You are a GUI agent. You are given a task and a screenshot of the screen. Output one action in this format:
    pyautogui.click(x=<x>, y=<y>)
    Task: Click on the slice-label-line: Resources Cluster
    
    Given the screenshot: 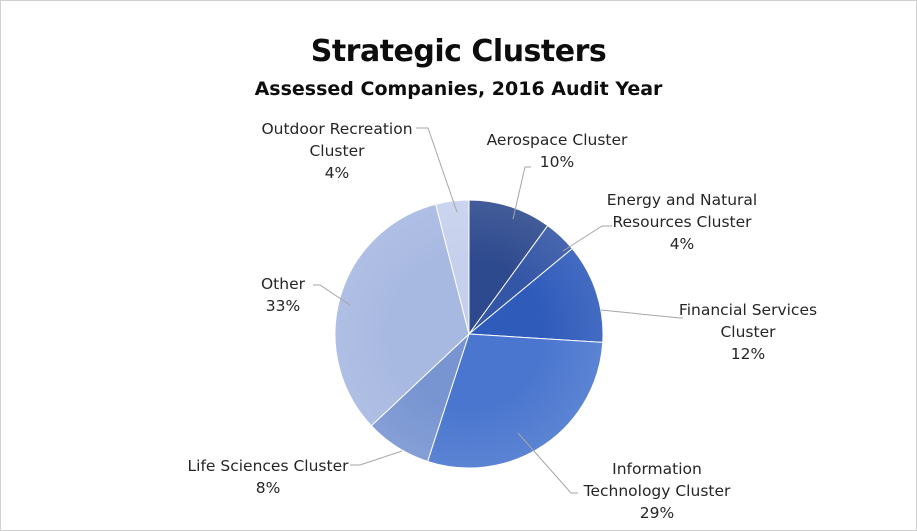 What is the action you would take?
    pyautogui.click(x=682, y=222)
    